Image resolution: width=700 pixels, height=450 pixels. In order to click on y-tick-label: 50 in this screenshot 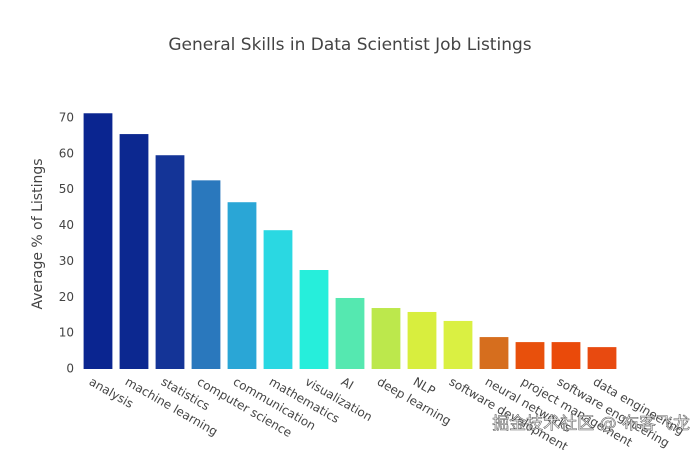, I will do `click(66, 189)`.